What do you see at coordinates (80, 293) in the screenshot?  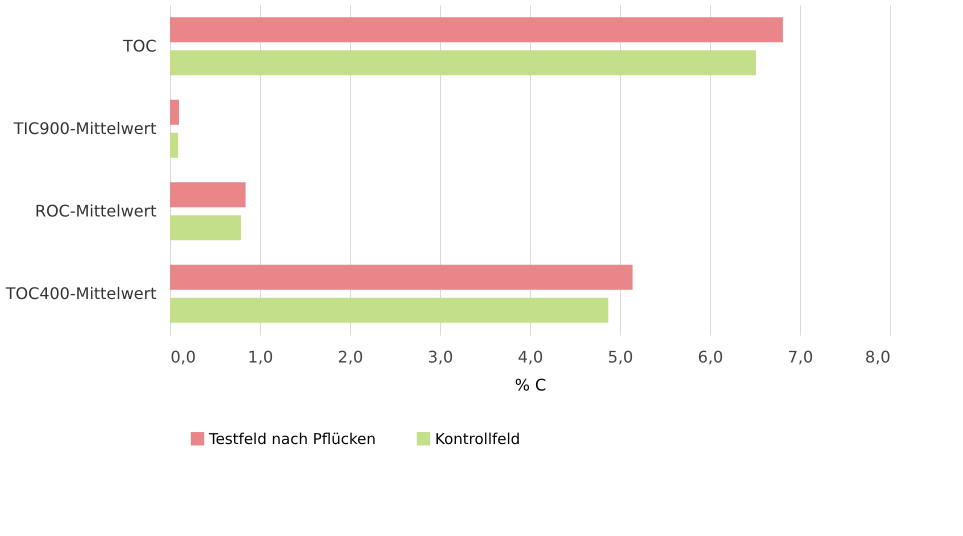 I see `y-tick-label: TOC400-Mittelwert` at bounding box center [80, 293].